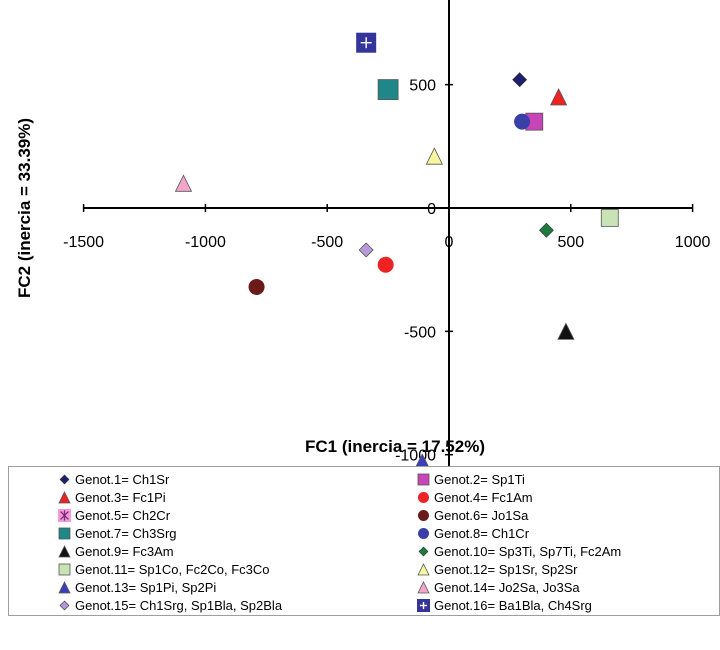  What do you see at coordinates (122, 479) in the screenshot?
I see `legend-label: Genot.1= Ch1Sr` at bounding box center [122, 479].